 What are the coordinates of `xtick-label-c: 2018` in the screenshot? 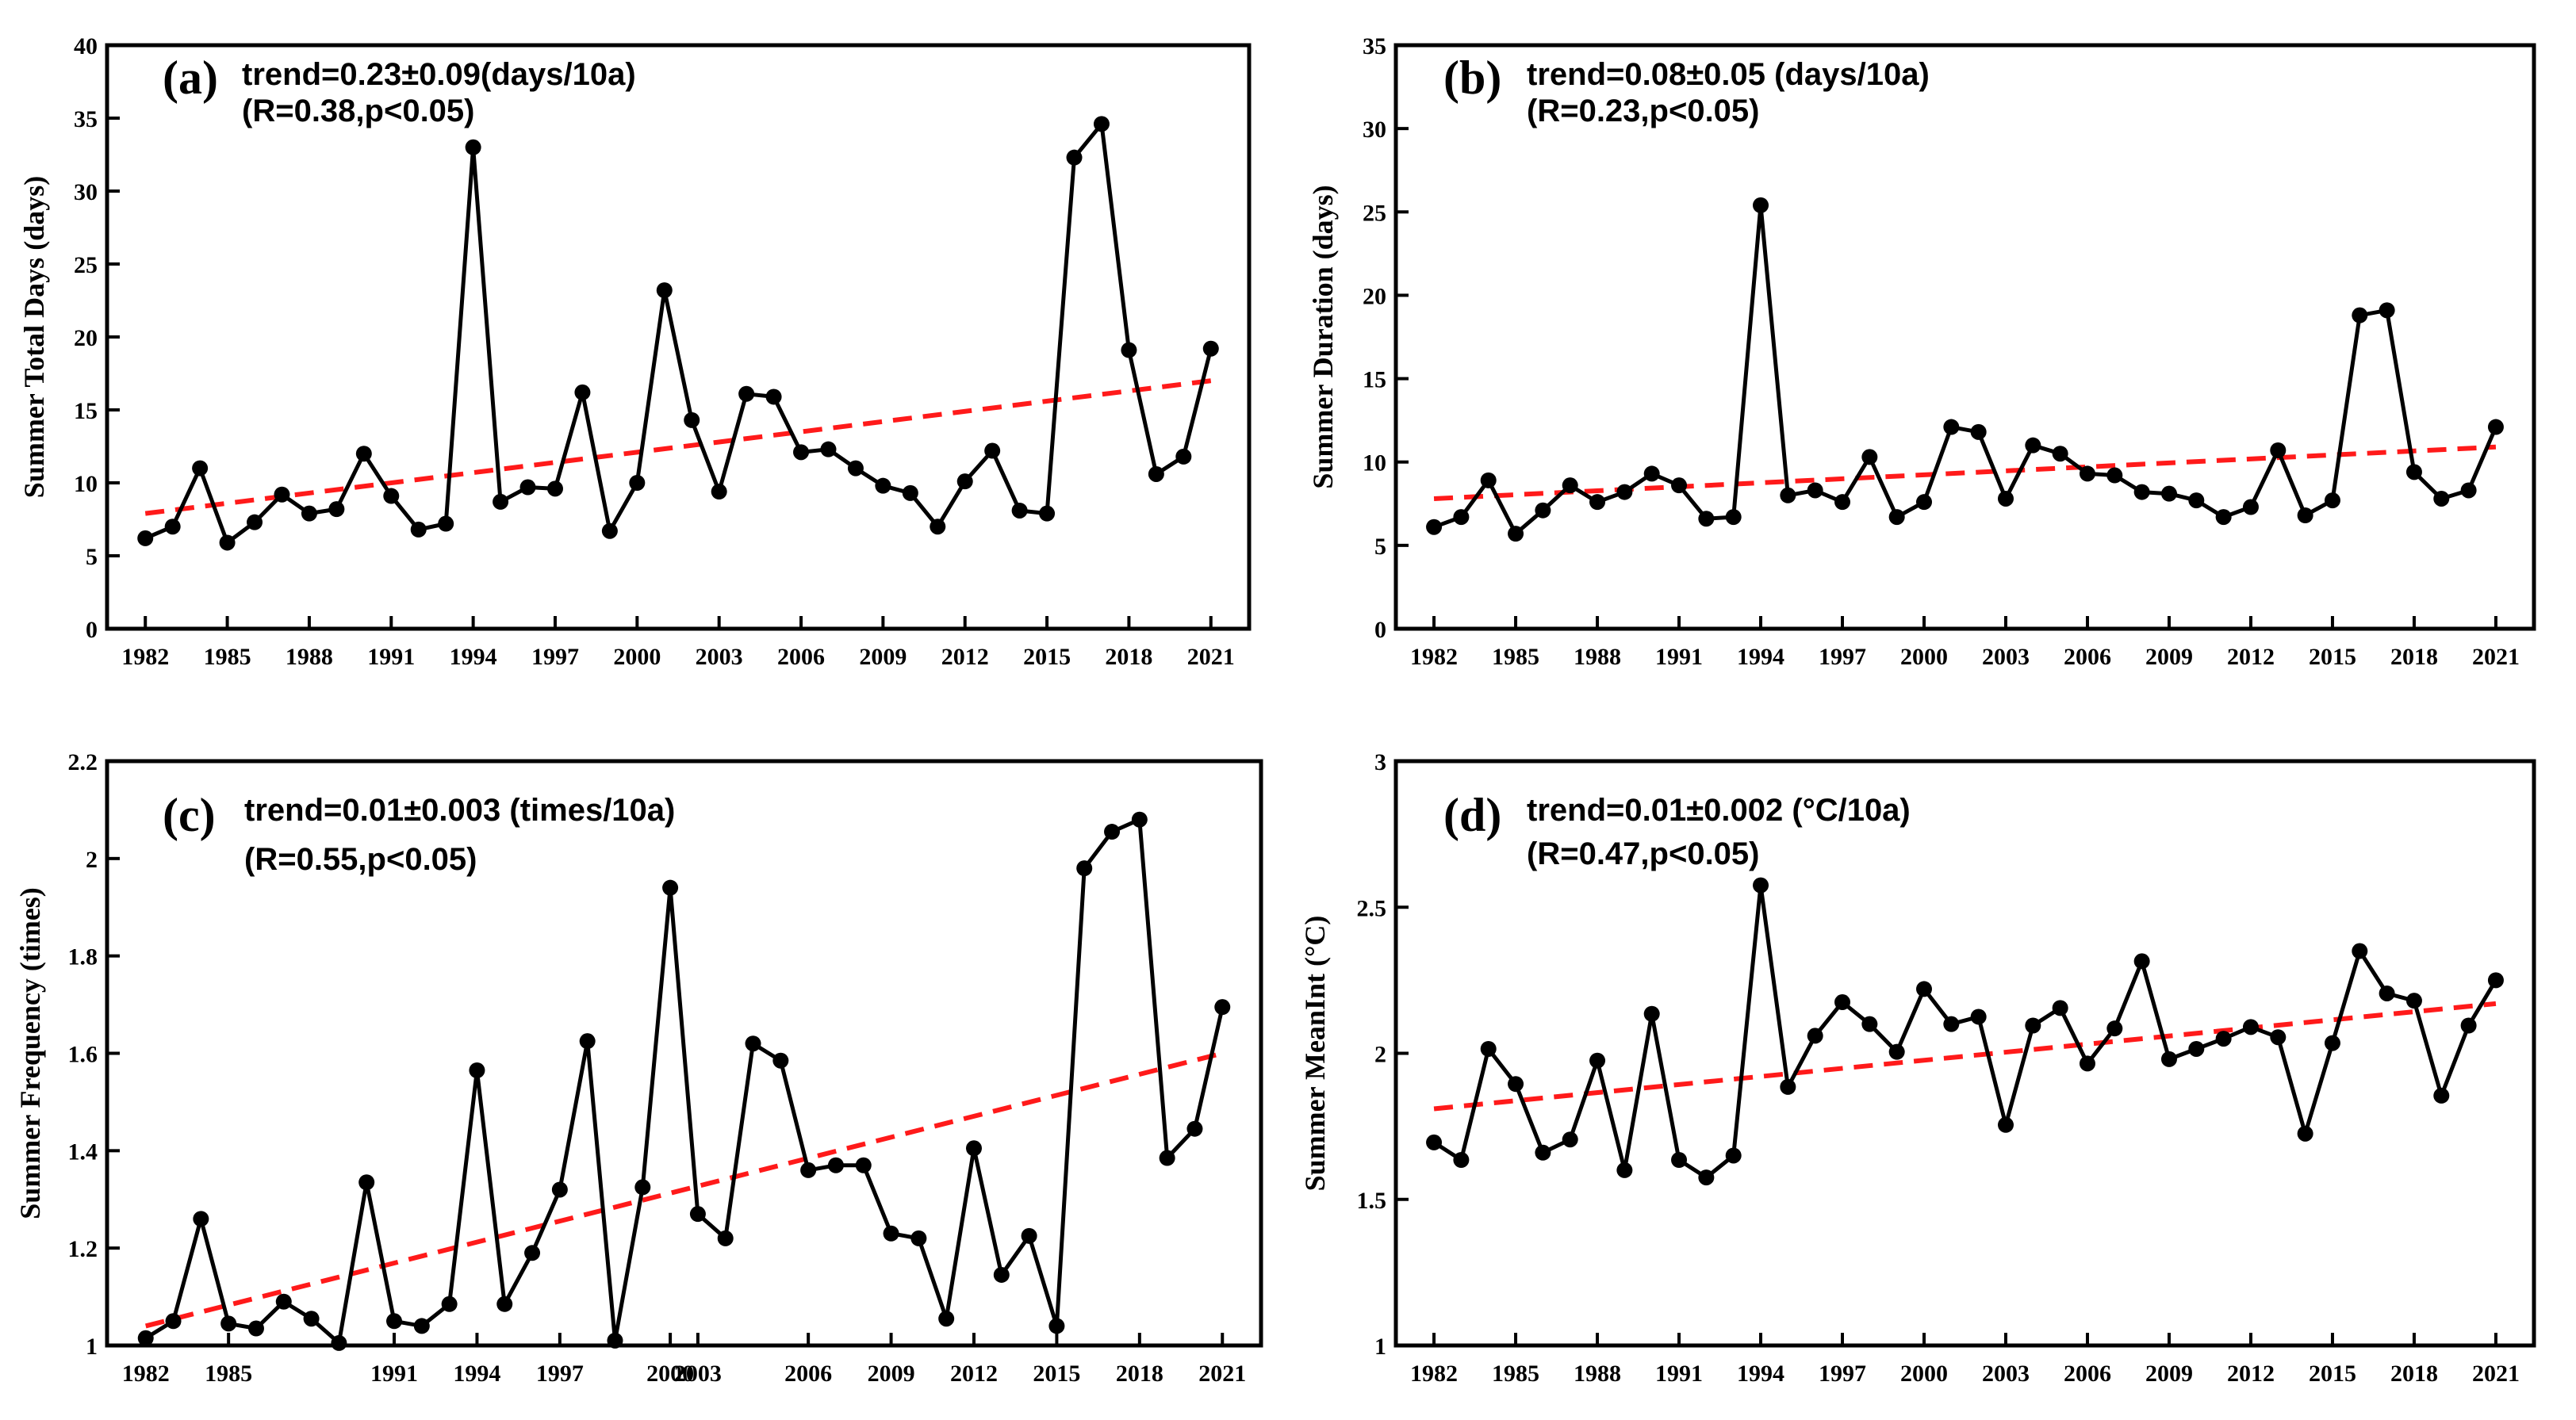 It's located at (1140, 1374).